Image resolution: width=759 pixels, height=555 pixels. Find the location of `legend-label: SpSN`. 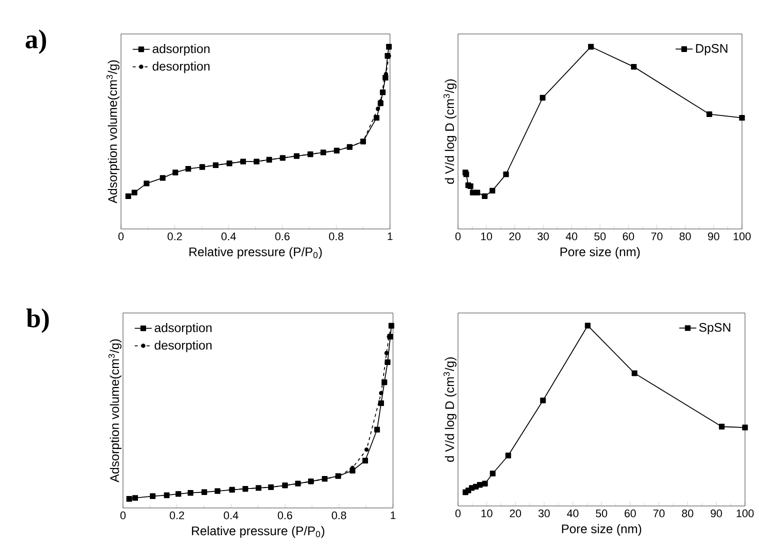

legend-label: SpSN is located at coordinates (714, 328).